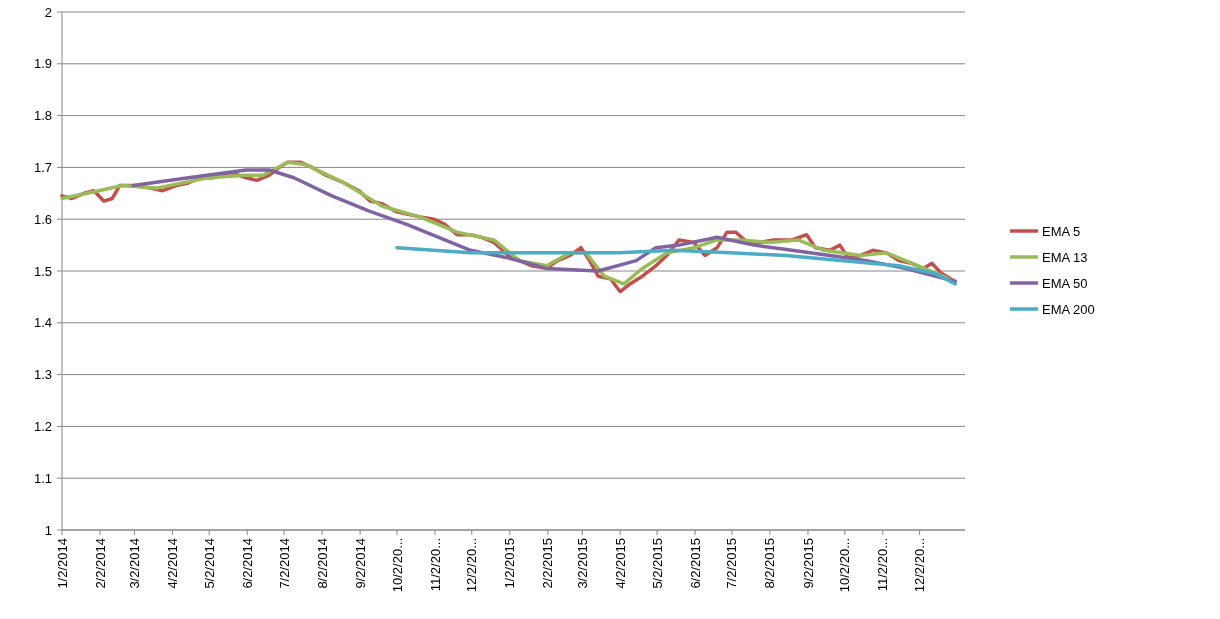 Image resolution: width=1220 pixels, height=619 pixels. What do you see at coordinates (42, 219) in the screenshot?
I see `y-tick-label: 1.6` at bounding box center [42, 219].